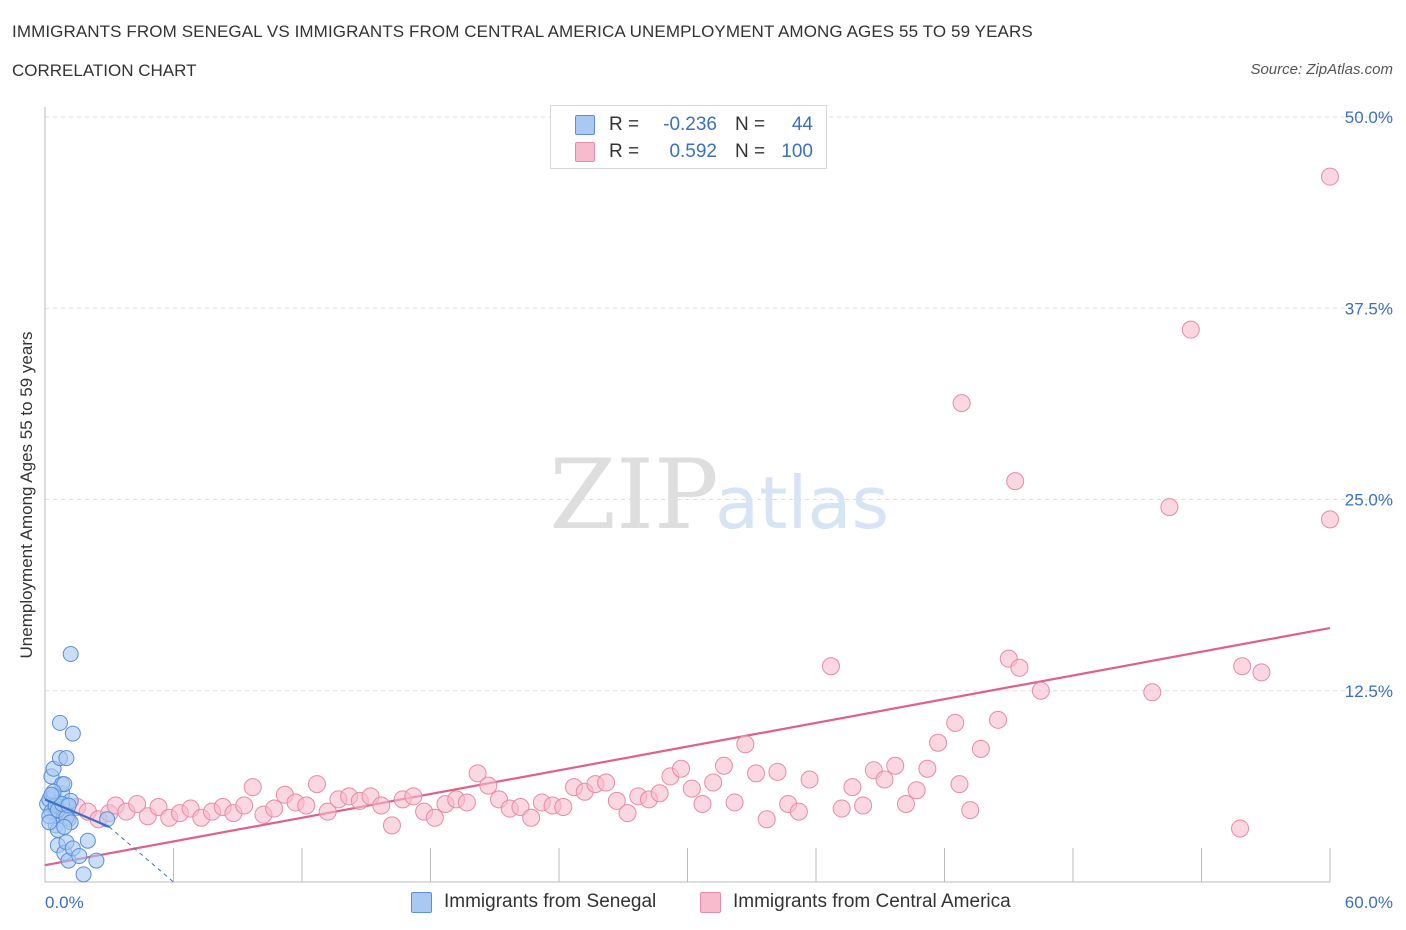 The height and width of the screenshot is (930, 1406). Describe the element at coordinates (1369, 902) in the screenshot. I see `x-tick-label: 60.0%` at that location.